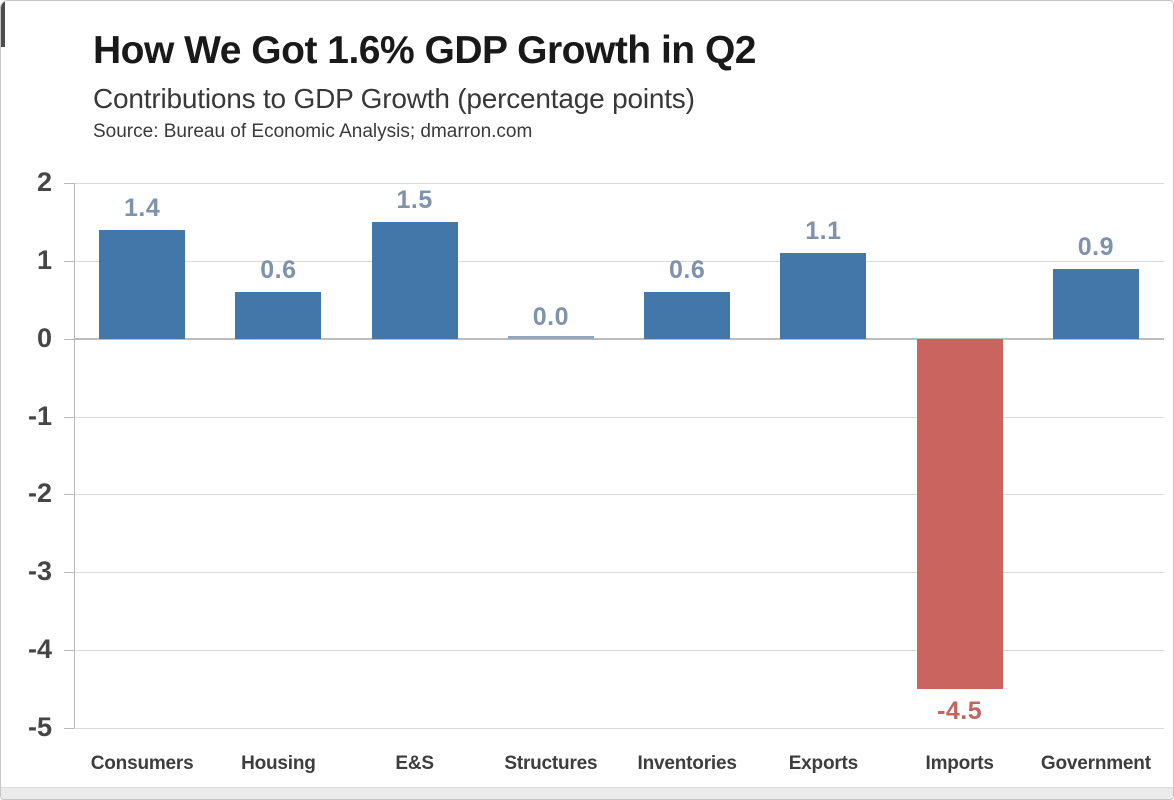 This screenshot has height=800, width=1174. Describe the element at coordinates (39, 727) in the screenshot. I see `y-tick-label: -5` at that location.